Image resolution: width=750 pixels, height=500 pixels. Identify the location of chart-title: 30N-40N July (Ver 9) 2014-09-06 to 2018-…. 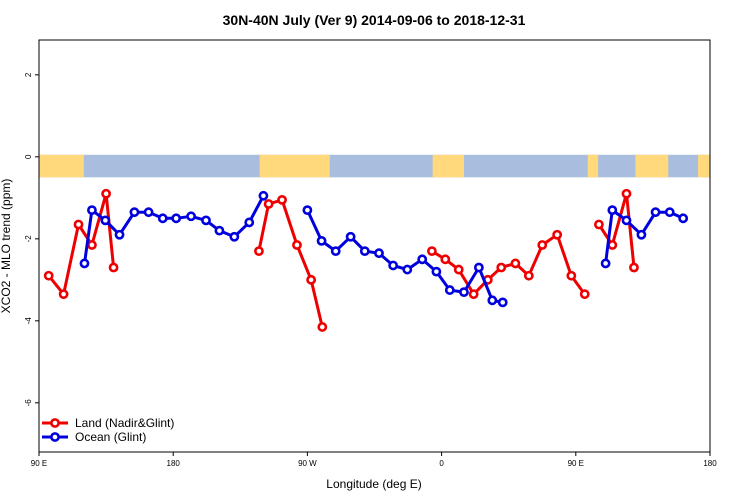
(374, 20).